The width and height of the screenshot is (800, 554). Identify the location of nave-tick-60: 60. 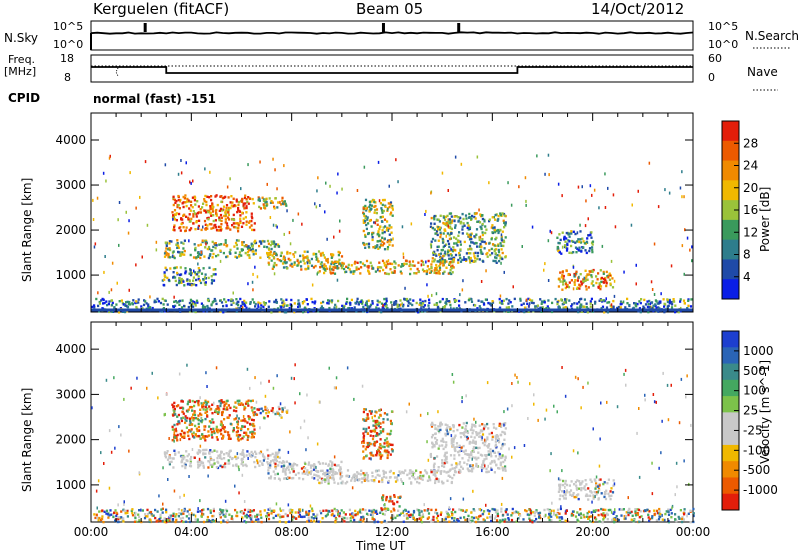
(715, 58).